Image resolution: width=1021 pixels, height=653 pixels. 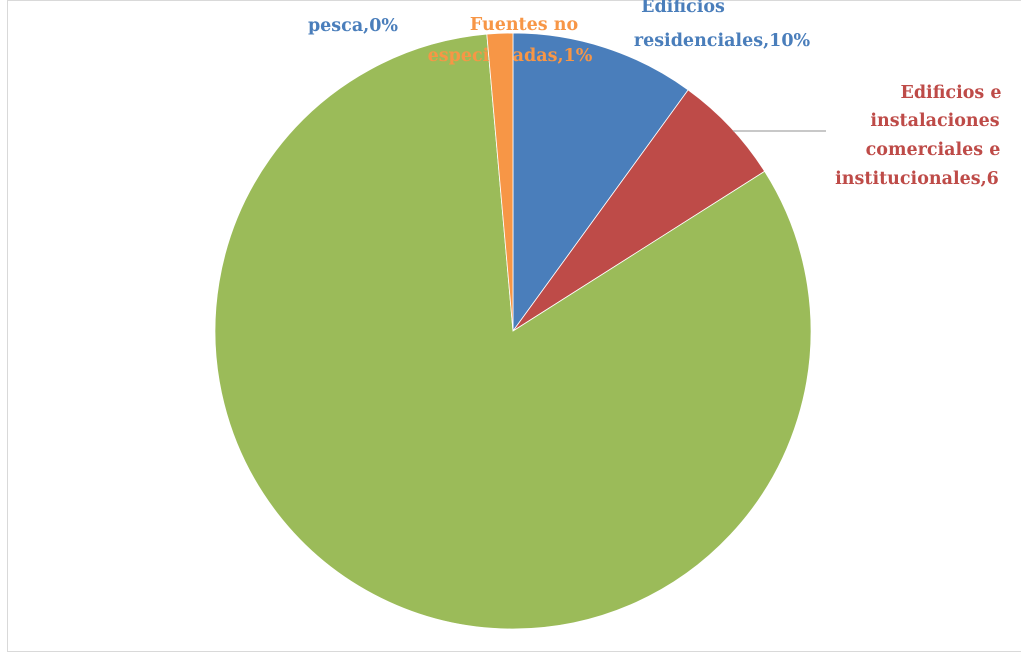 What do you see at coordinates (510, 56) in the screenshot?
I see `data-label-4-line-1: especificadas,1%` at bounding box center [510, 56].